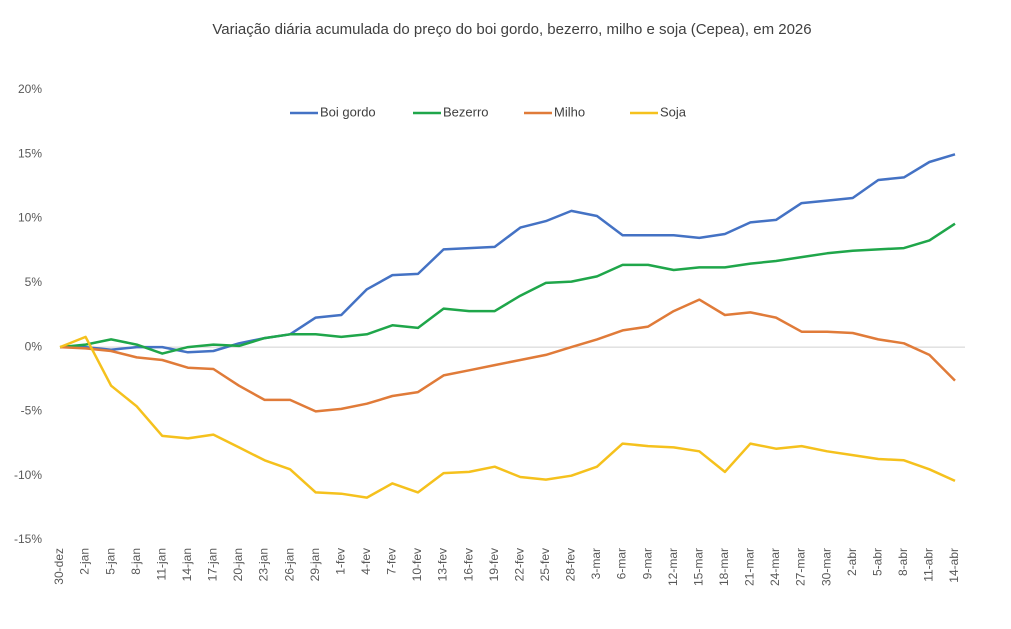 The height and width of the screenshot is (629, 1011). Describe the element at coordinates (466, 111) in the screenshot. I see `legend-label: Bezerro` at that location.